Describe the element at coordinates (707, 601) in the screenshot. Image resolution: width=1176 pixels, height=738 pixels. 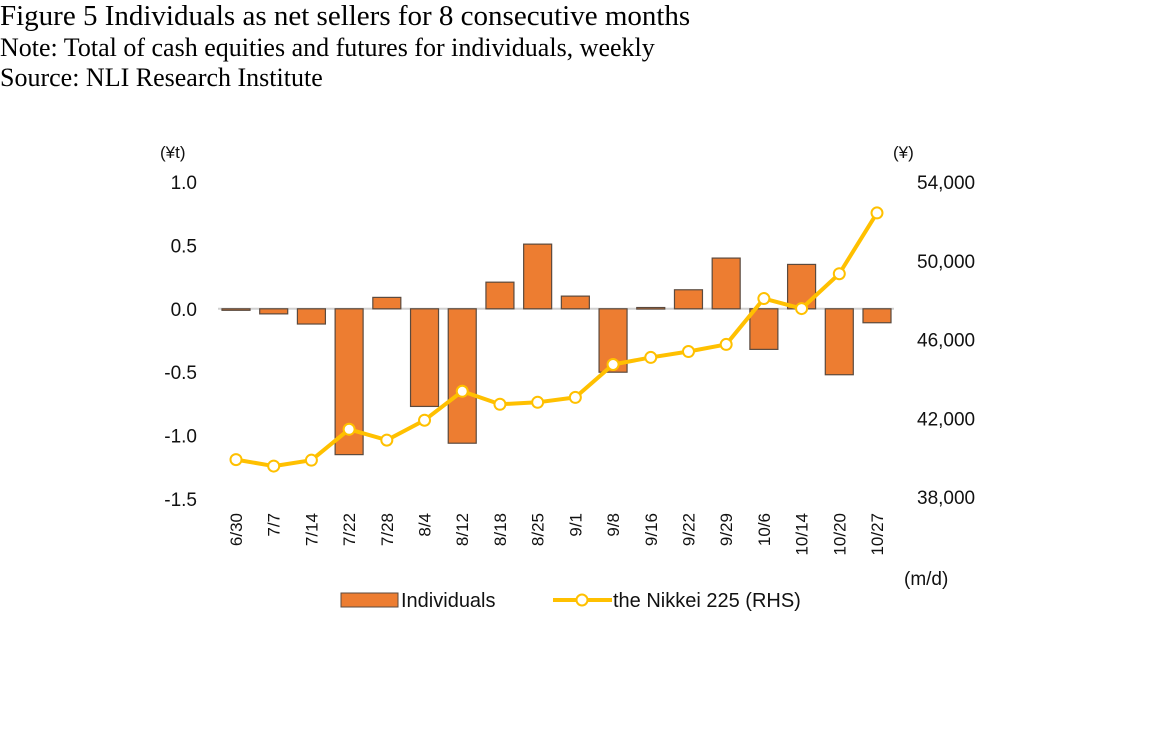
I see `legend-label-nikkei: the Nikkei 225 (RHS)` at that location.